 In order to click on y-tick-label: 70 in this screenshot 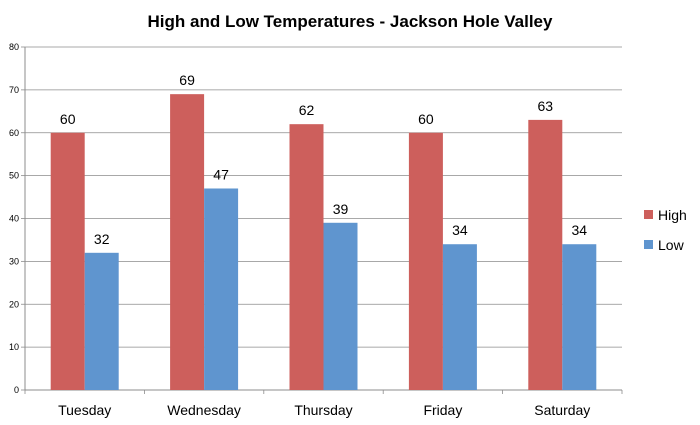, I will do `click(14, 90)`.